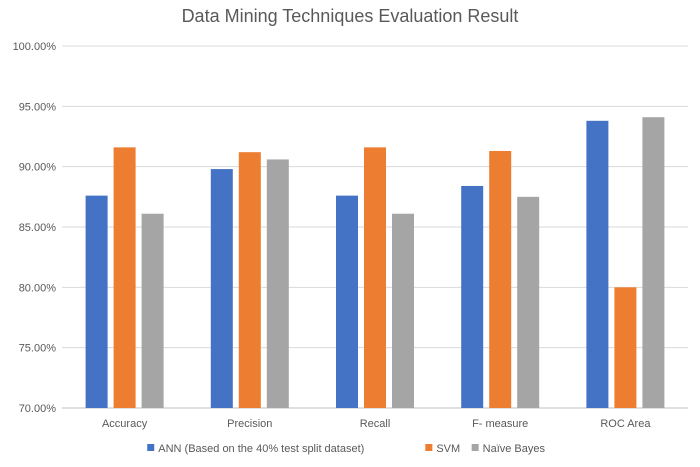  I want to click on y-tick-label: 100.00%, so click(35, 47).